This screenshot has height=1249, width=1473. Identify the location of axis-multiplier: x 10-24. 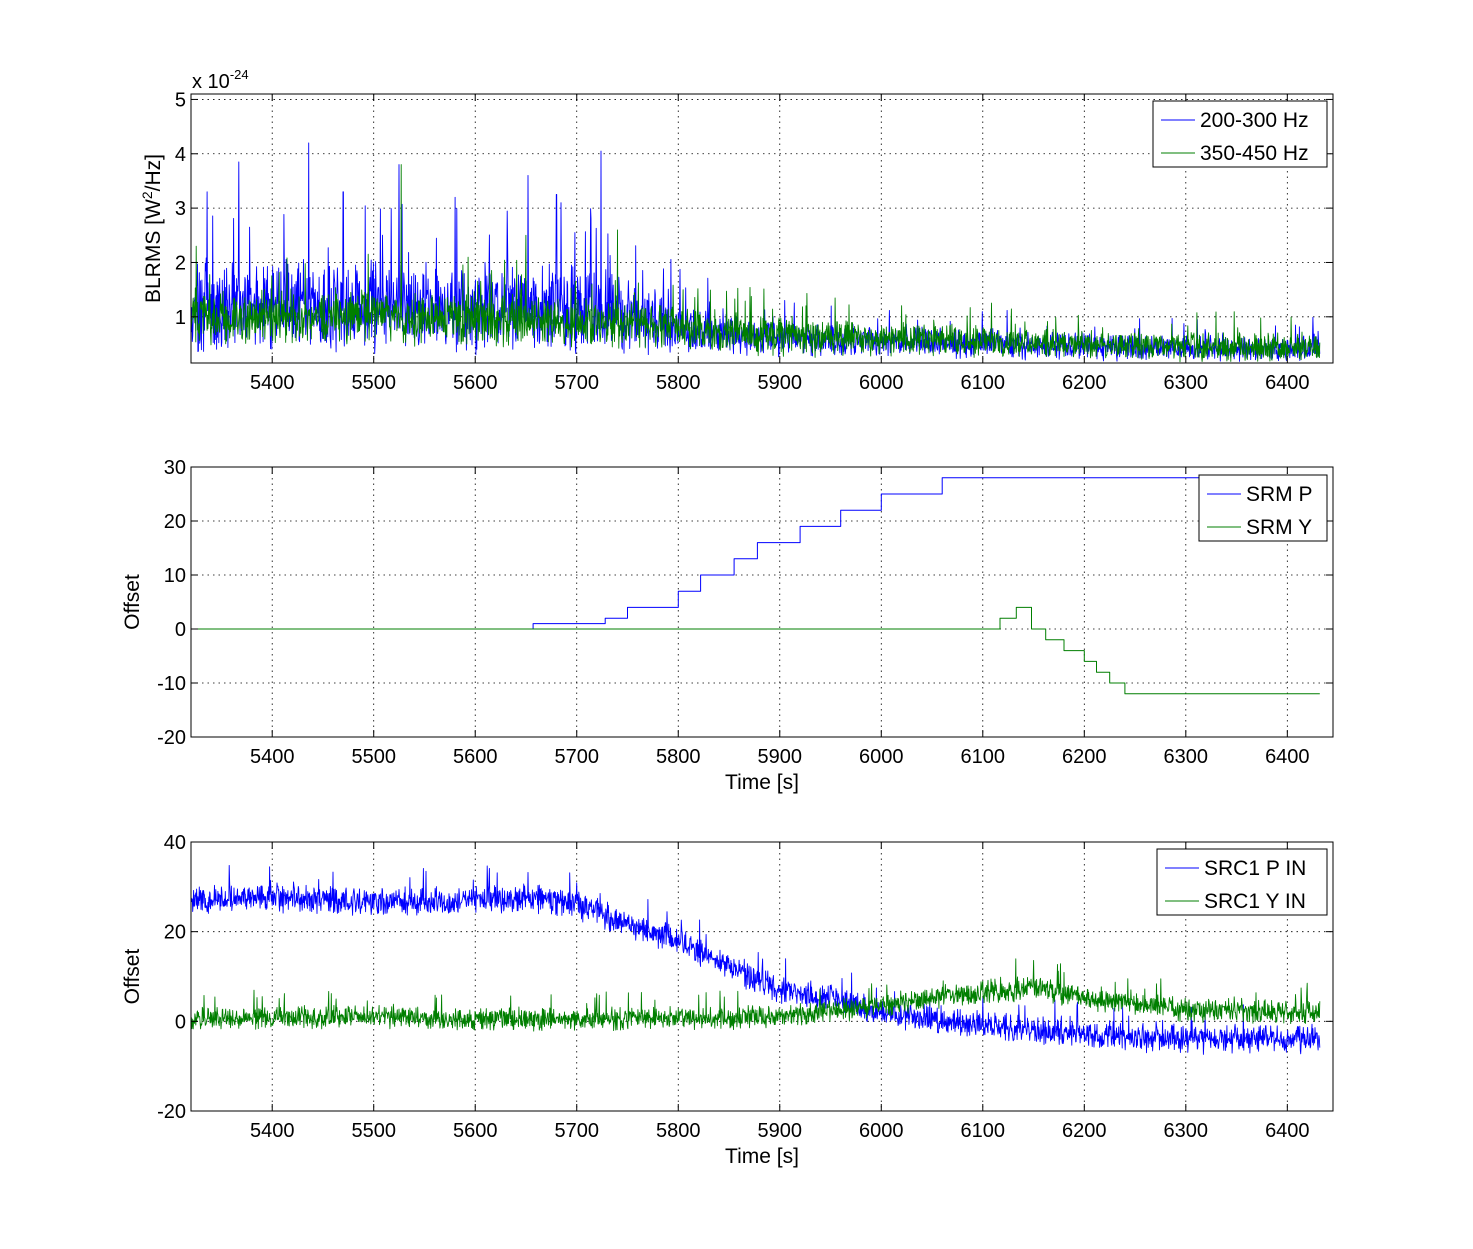
(220, 80).